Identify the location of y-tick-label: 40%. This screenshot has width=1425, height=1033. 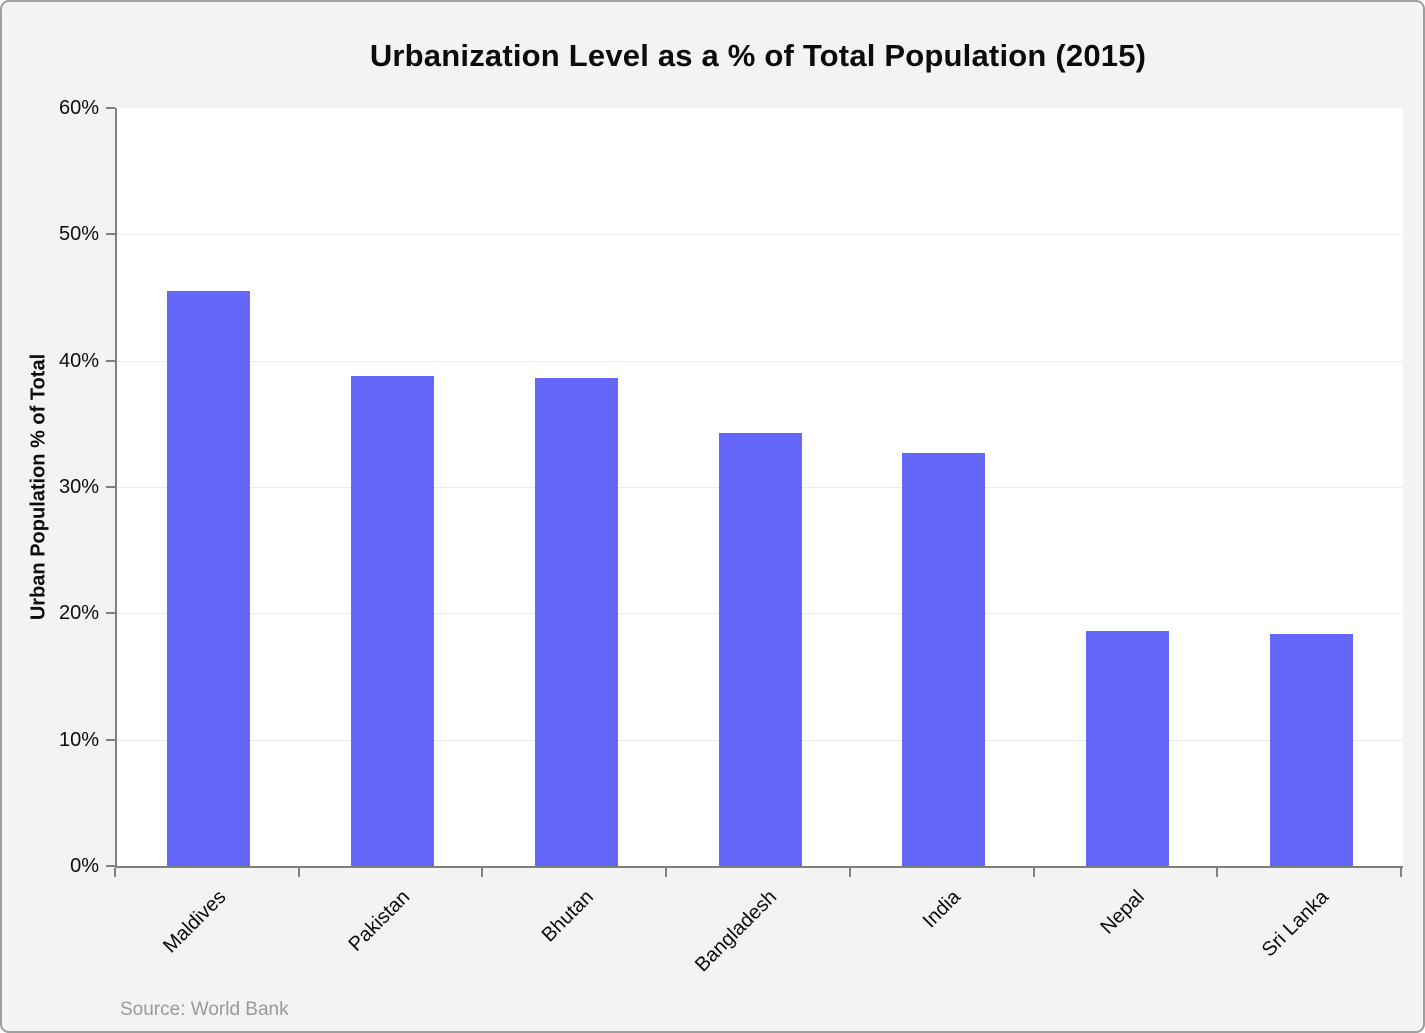
(78, 360).